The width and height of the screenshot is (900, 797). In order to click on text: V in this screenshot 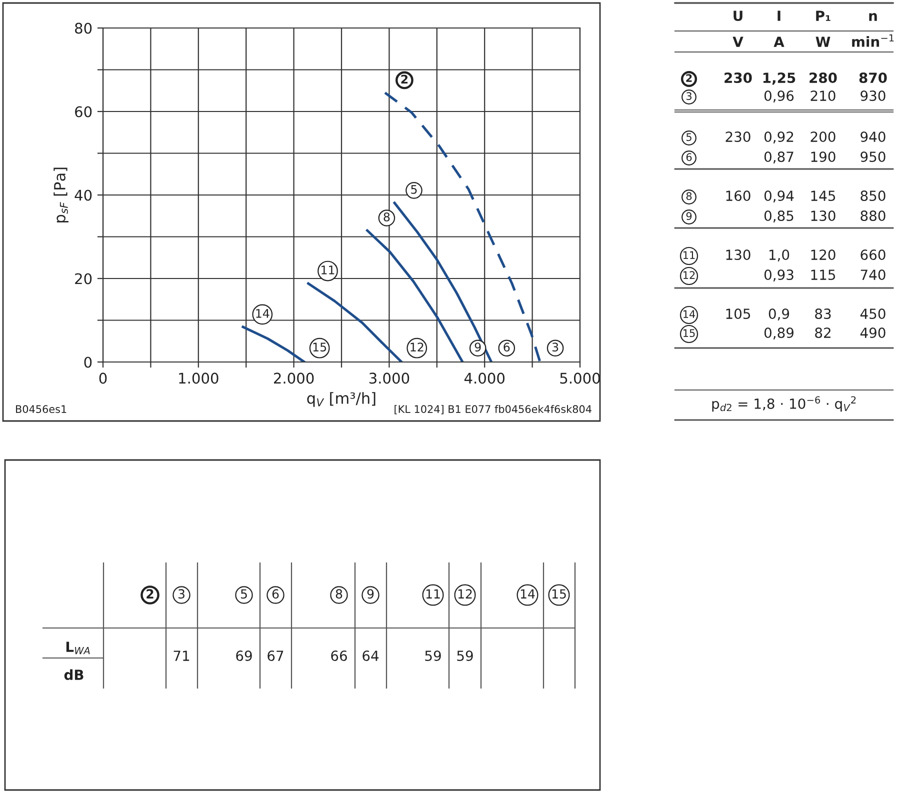, I will do `click(738, 41)`.